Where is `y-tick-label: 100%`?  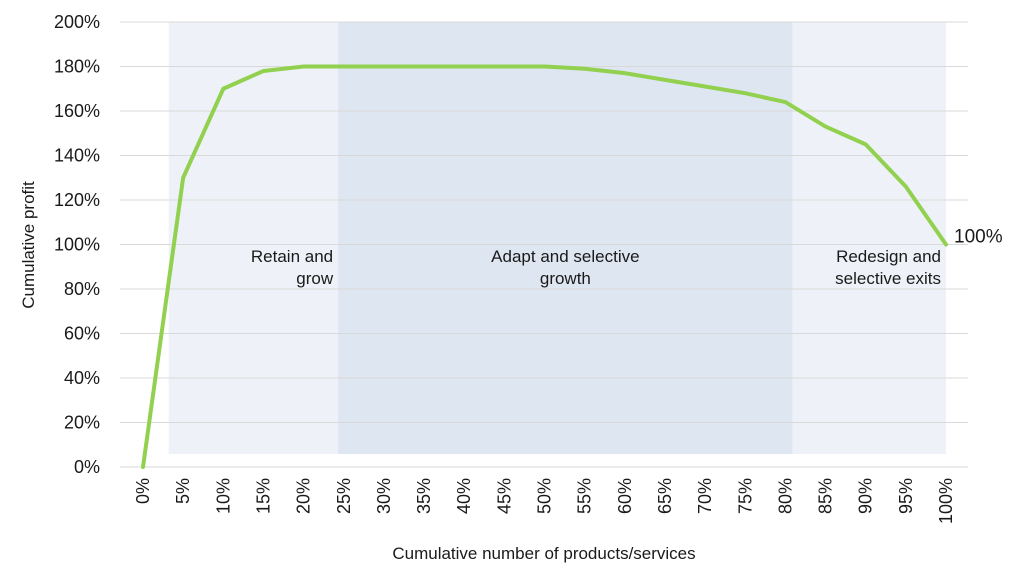
y-tick-label: 100% is located at coordinates (77, 245).